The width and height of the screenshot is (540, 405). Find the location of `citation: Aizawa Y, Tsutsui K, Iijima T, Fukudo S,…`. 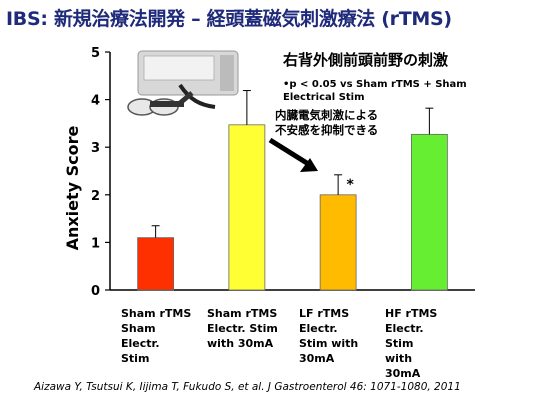

citation: Aizawa Y, Tsutsui K, Iijima T, Fukudo S,… is located at coordinates (247, 387).